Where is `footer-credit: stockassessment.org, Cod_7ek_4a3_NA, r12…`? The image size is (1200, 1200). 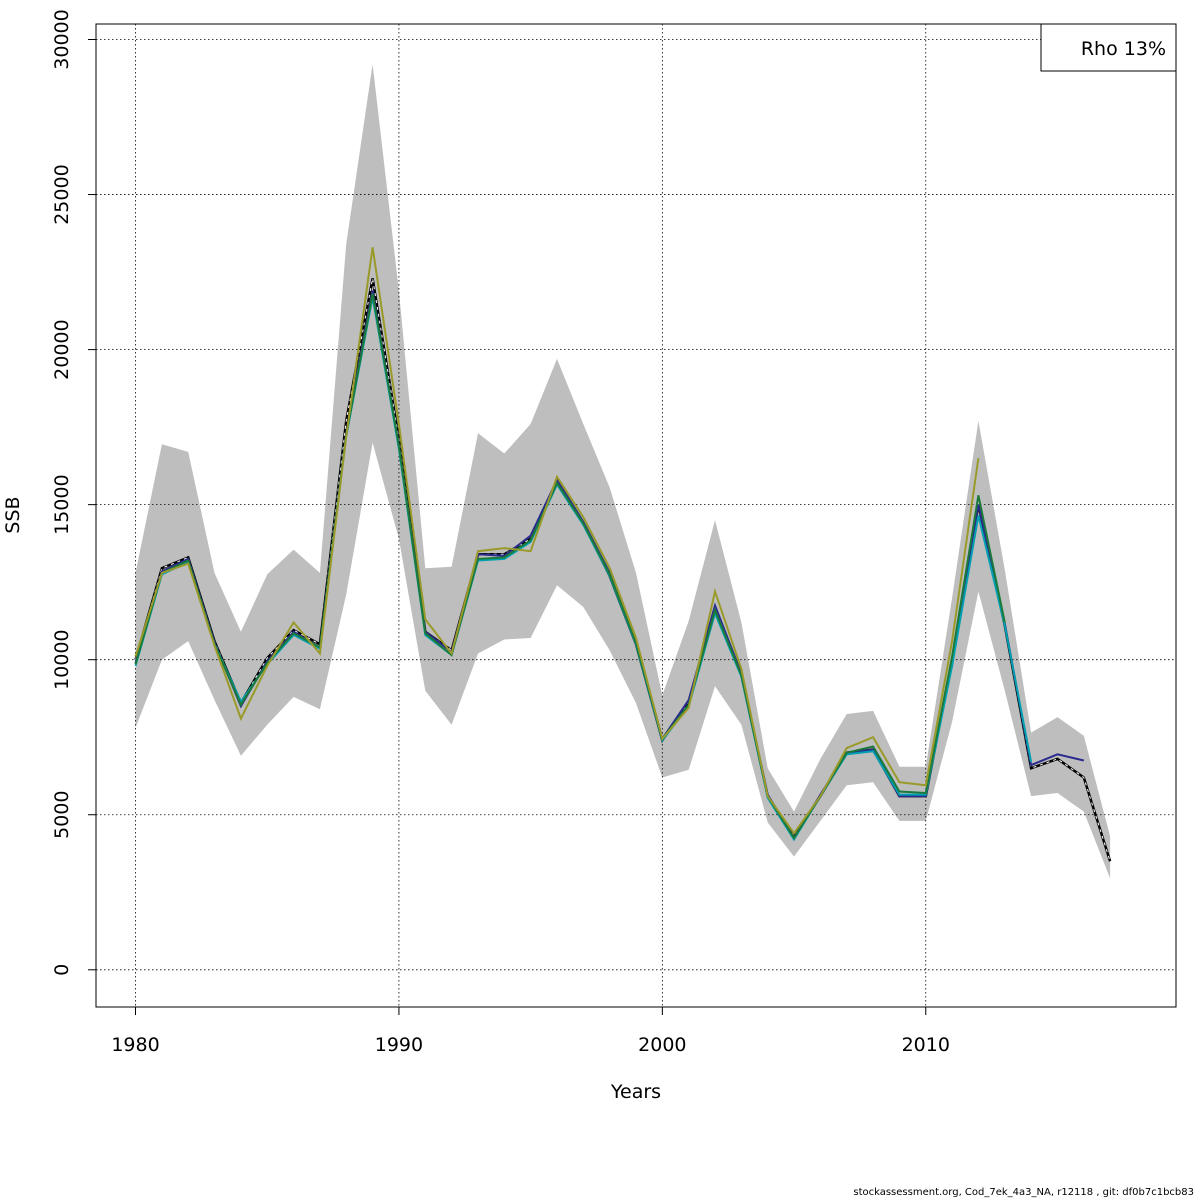 footer-credit: stockassessment.org, Cod_7ek_4a3_NA, r12… is located at coordinates (1023, 1192).